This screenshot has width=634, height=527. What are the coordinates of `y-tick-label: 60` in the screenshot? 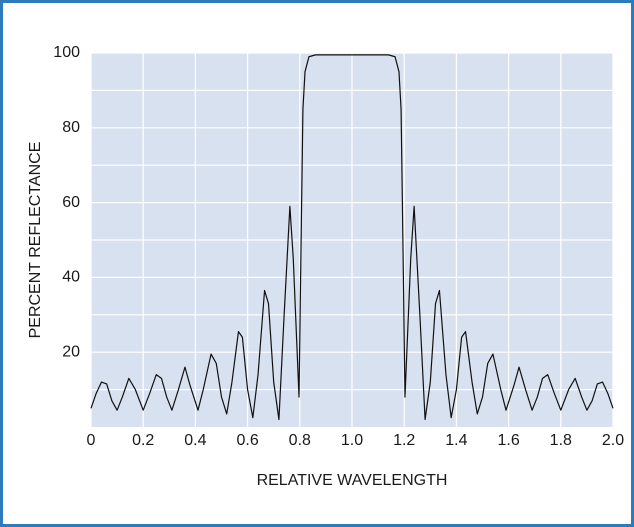 It's located at (71, 202).